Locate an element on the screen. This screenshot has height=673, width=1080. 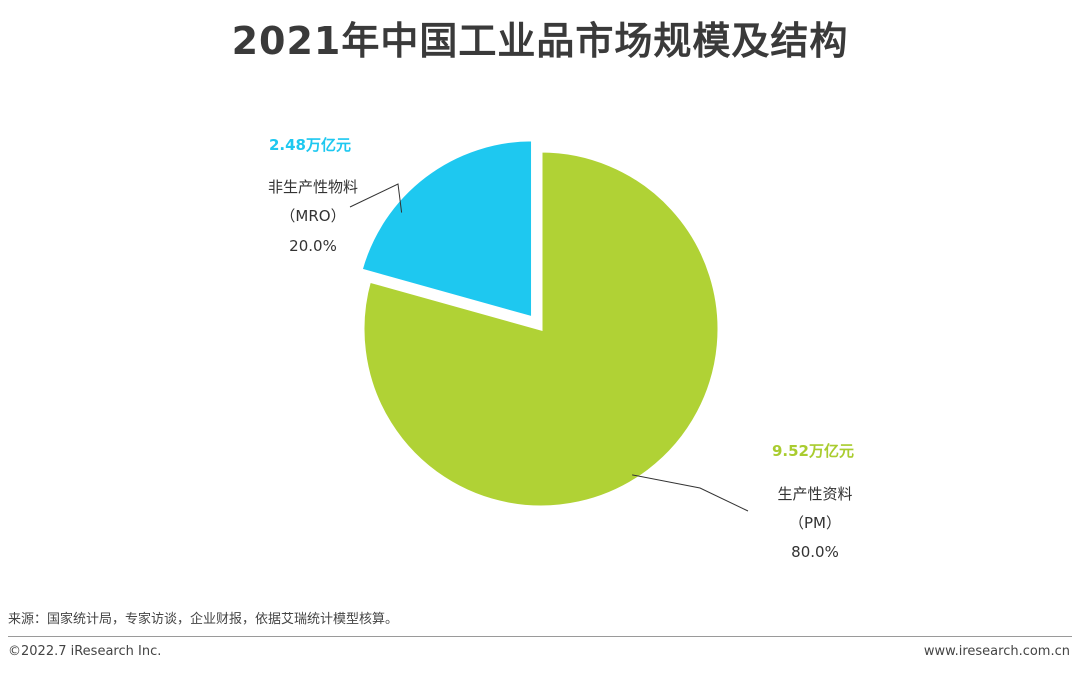
leader-line-mro is located at coordinates (376, 198).